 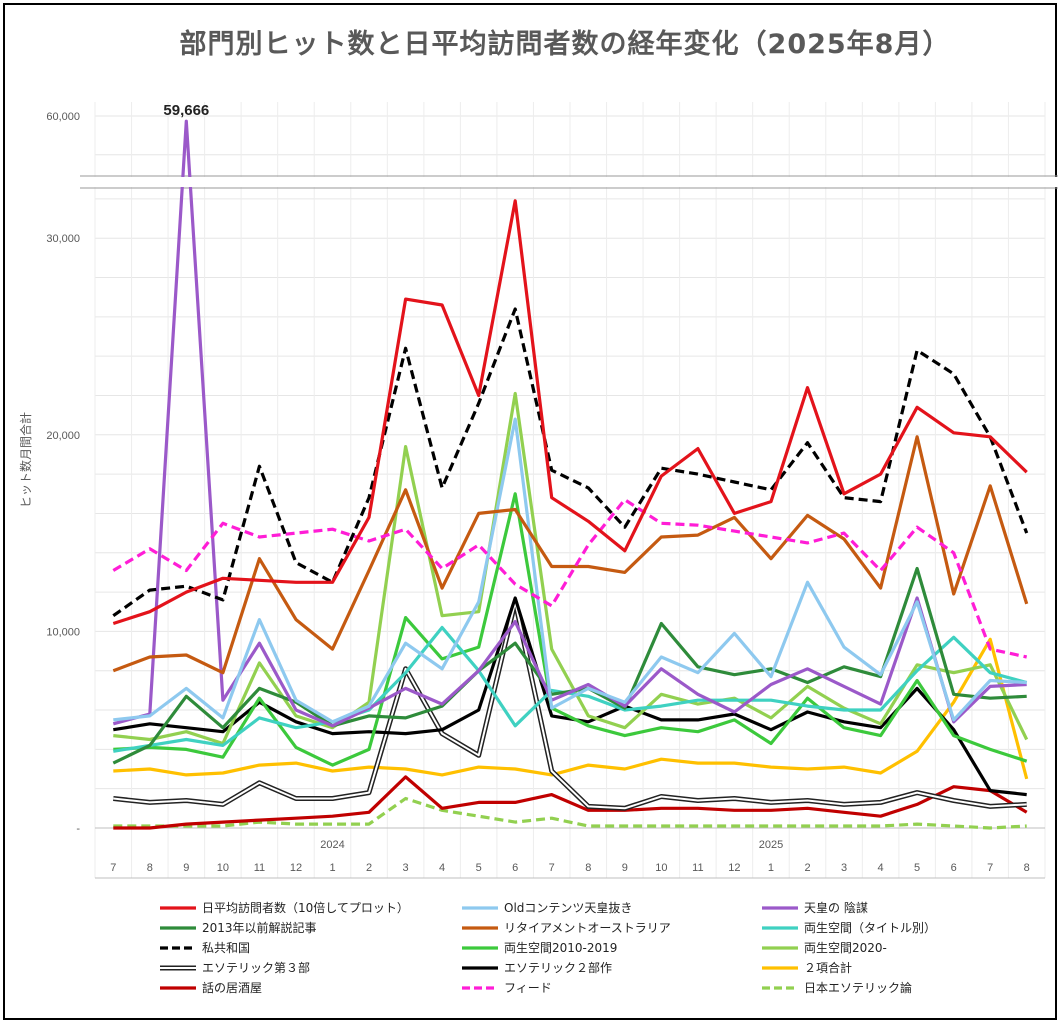 I want to click on x-year-label: 2025, so click(x=771, y=845).